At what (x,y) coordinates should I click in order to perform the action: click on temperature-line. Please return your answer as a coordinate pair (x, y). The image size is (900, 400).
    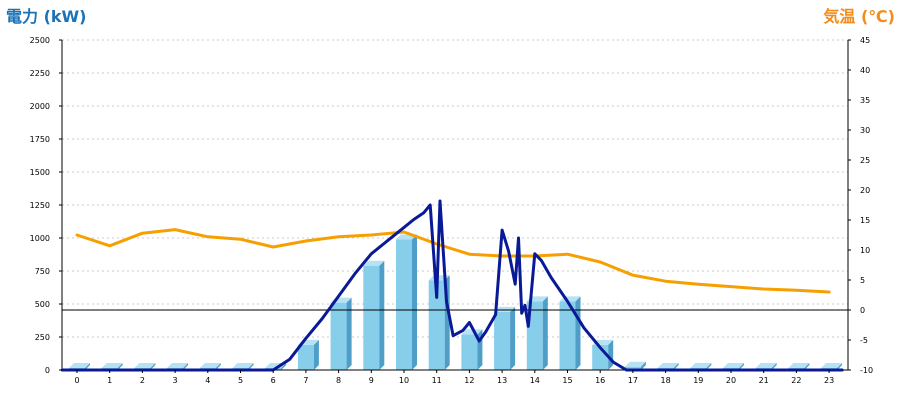
    Looking at the image, I should click on (453, 261).